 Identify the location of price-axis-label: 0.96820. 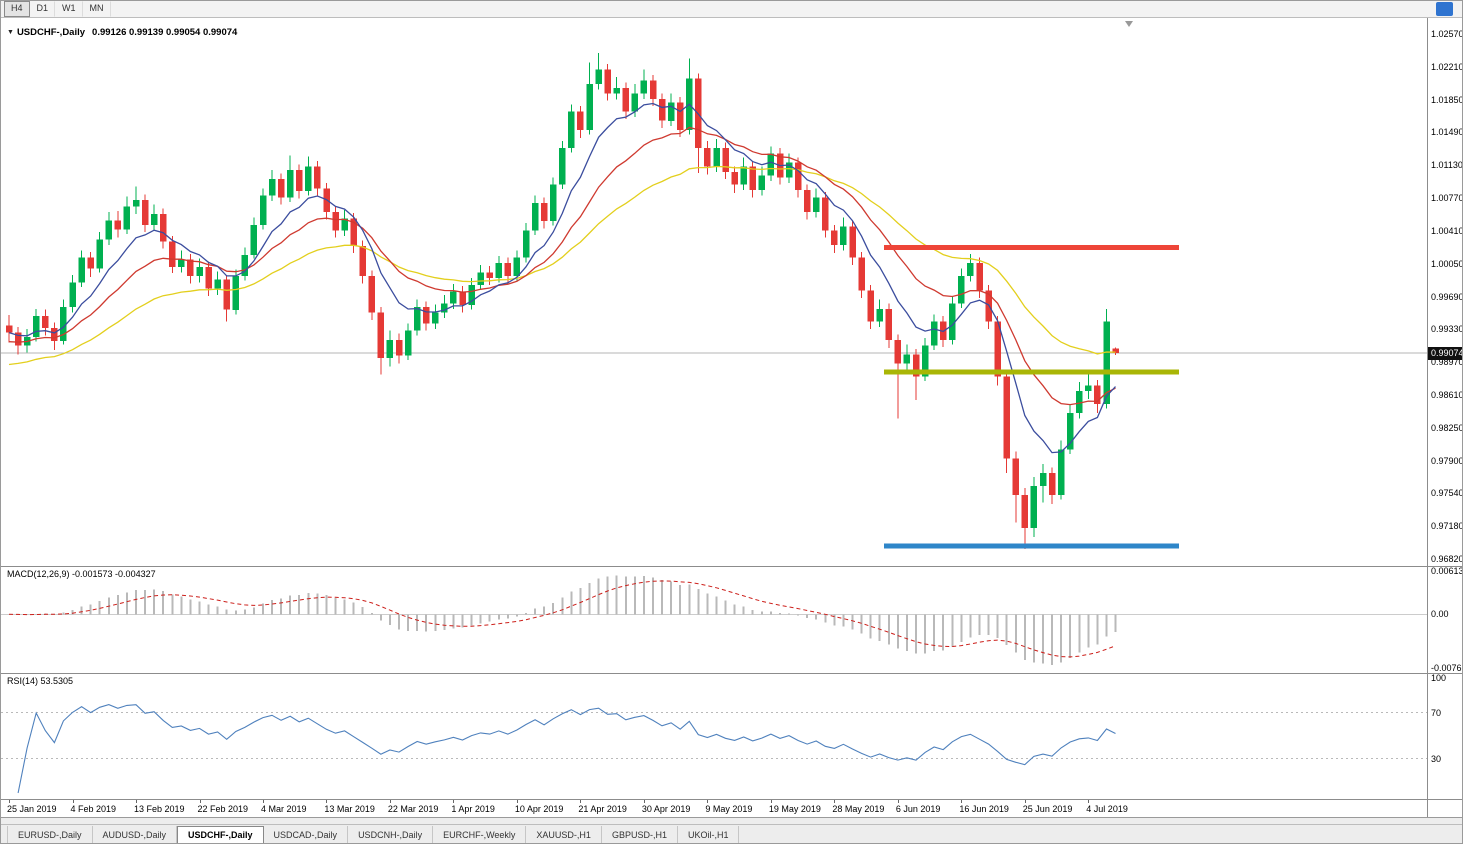
(1447, 559).